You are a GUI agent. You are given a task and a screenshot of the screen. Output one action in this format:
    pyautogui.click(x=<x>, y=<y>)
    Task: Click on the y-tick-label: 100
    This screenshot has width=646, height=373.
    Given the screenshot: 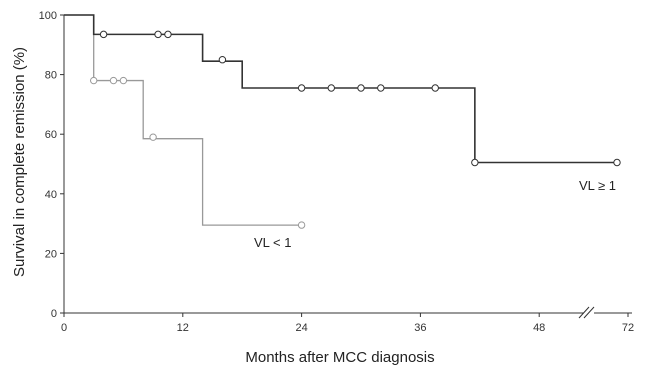 What is the action you would take?
    pyautogui.click(x=48, y=16)
    